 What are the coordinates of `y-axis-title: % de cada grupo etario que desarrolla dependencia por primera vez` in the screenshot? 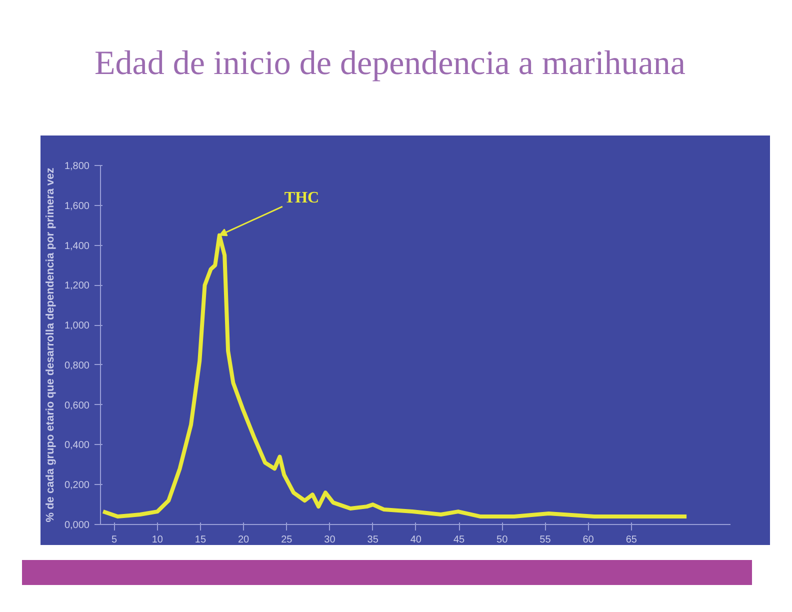 It's located at (50, 344).